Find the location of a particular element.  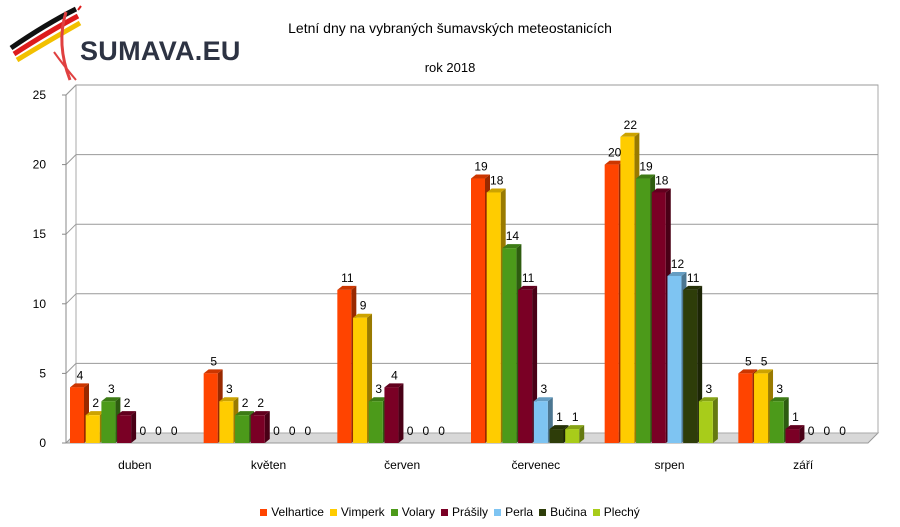

data-label: 11 is located at coordinates (693, 278).